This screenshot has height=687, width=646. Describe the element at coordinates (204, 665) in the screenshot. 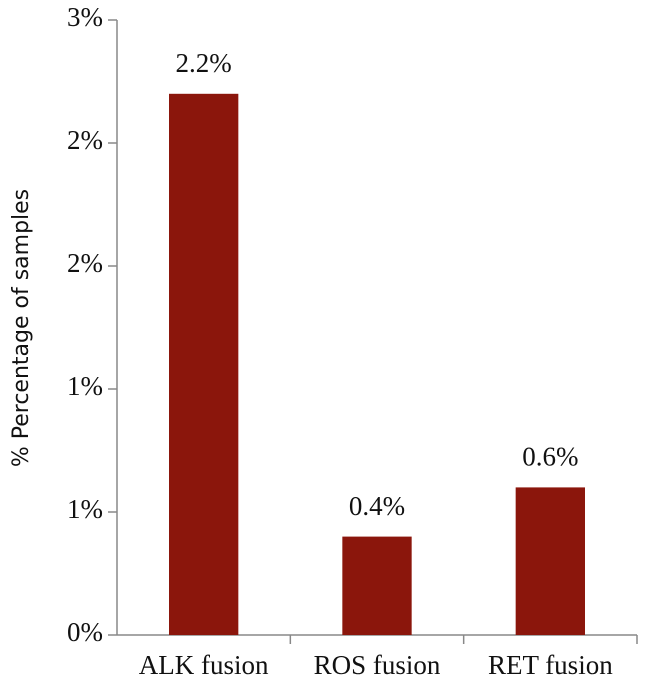

I see `x-tick-label: ALK fusion` at that location.